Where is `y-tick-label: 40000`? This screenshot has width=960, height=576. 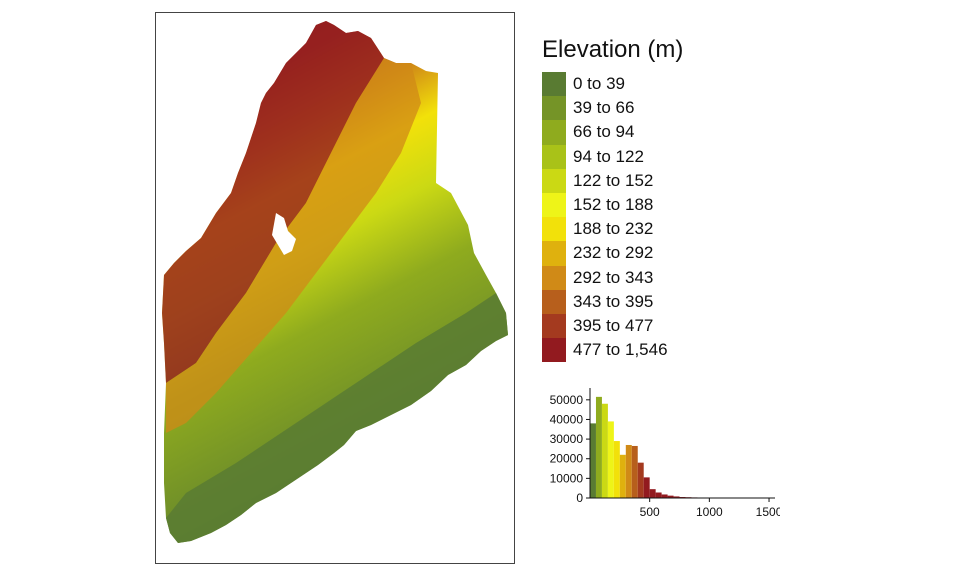 y-tick-label: 40000 is located at coordinates (567, 419).